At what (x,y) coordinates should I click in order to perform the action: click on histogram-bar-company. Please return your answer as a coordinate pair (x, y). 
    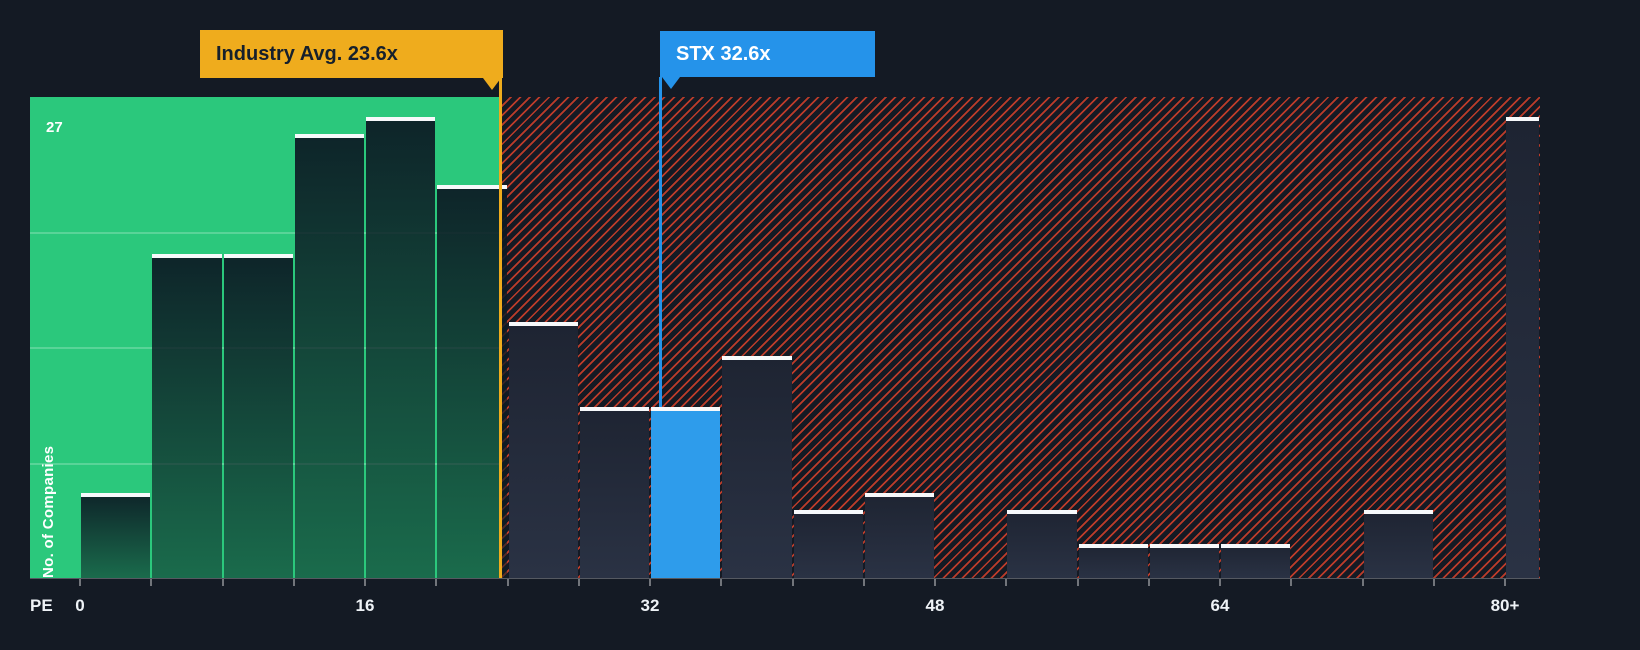
    Looking at the image, I should click on (686, 492).